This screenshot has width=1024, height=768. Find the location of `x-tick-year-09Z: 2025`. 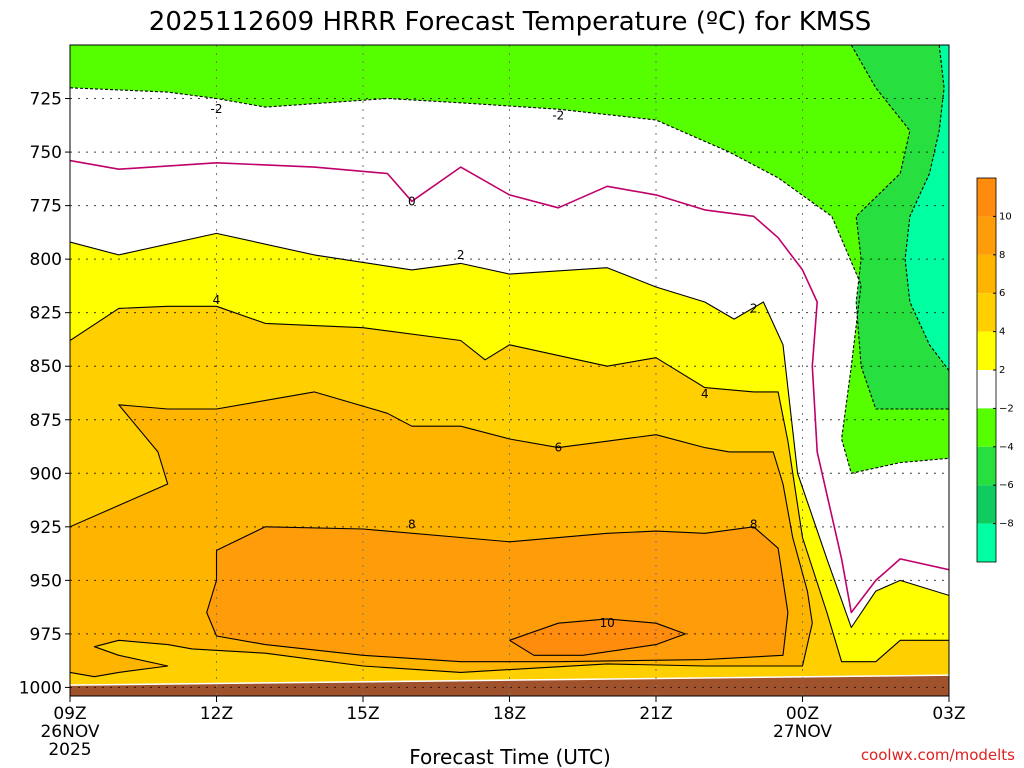

x-tick-year-09Z: 2025 is located at coordinates (69, 750).